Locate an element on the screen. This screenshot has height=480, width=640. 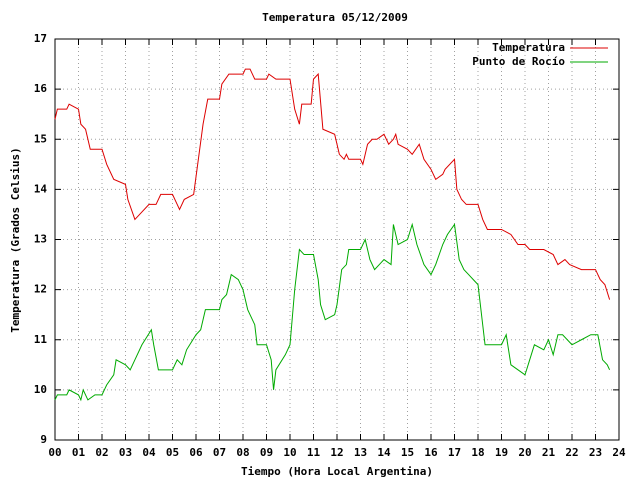
x-tick-label: 05 is located at coordinates (172, 452).